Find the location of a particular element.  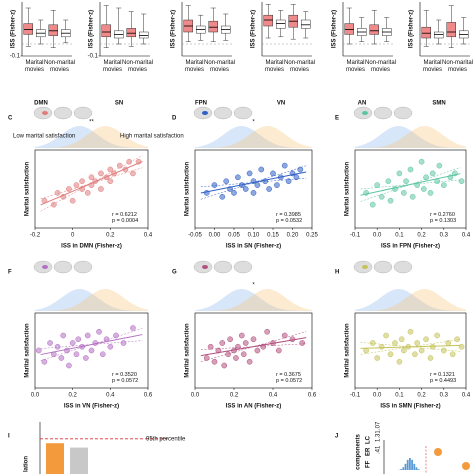

x-tick-label: 0.6 is located at coordinates (312, 396).